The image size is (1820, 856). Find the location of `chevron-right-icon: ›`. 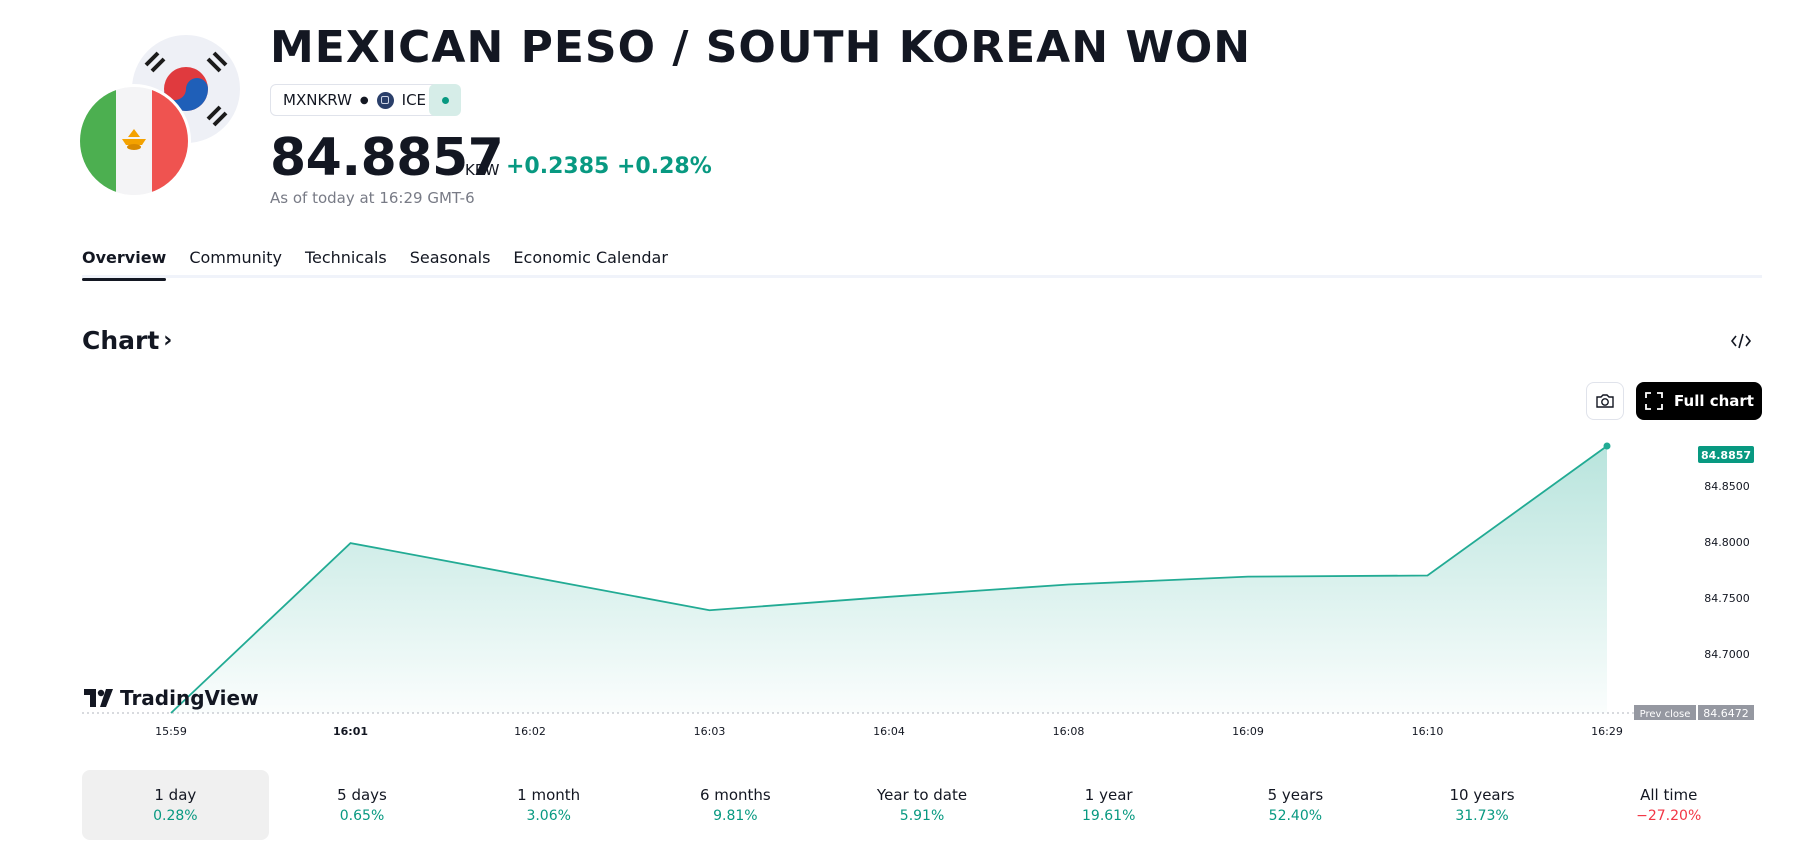

chevron-right-icon: › is located at coordinates (168, 340).